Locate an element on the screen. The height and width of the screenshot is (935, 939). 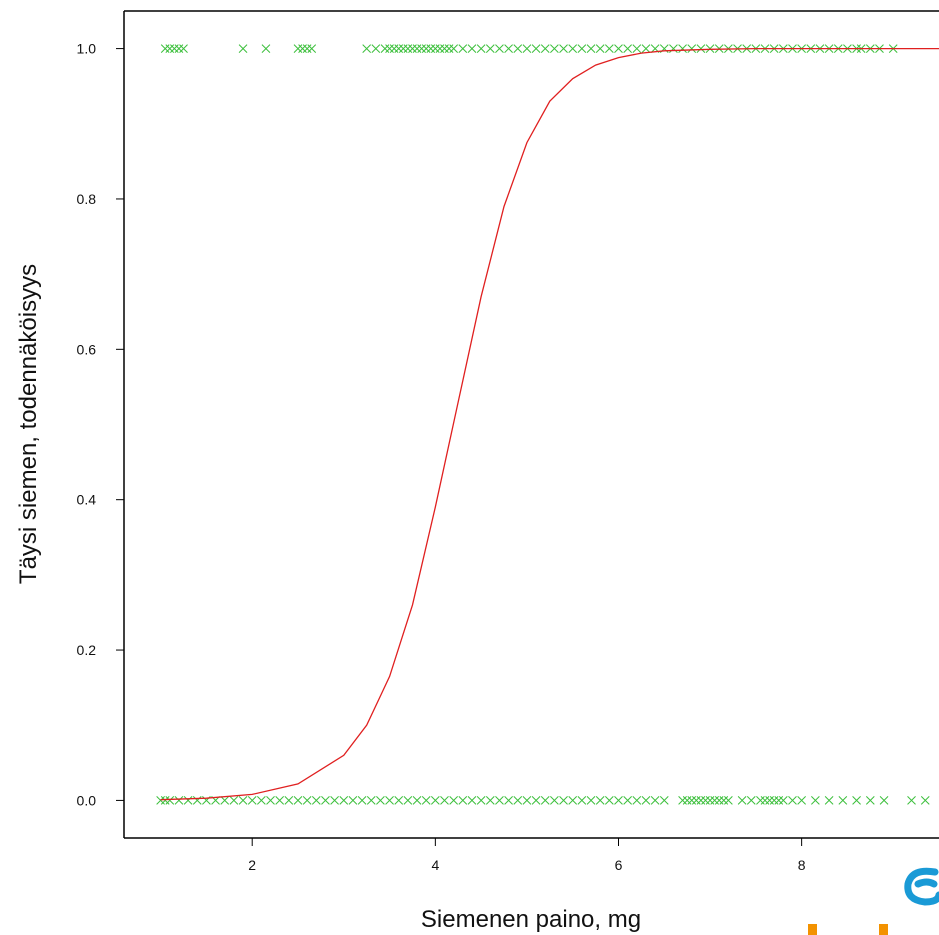
x-axis-ticks: 2 4 6 8 is located at coordinates (527, 855).